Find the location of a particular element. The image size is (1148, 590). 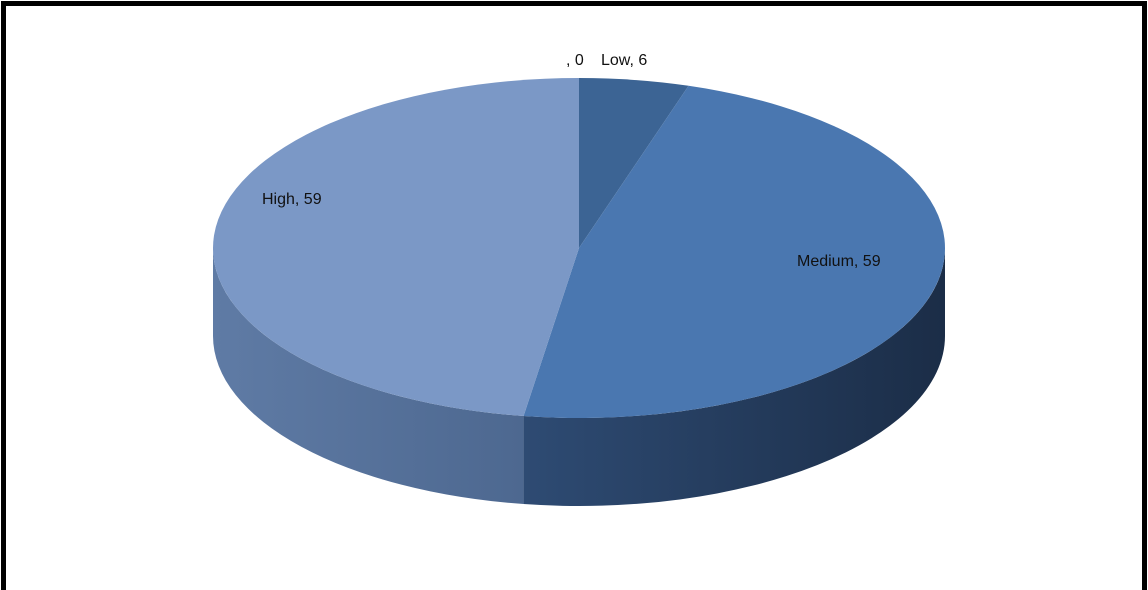

slice-side-high is located at coordinates (368, 376).